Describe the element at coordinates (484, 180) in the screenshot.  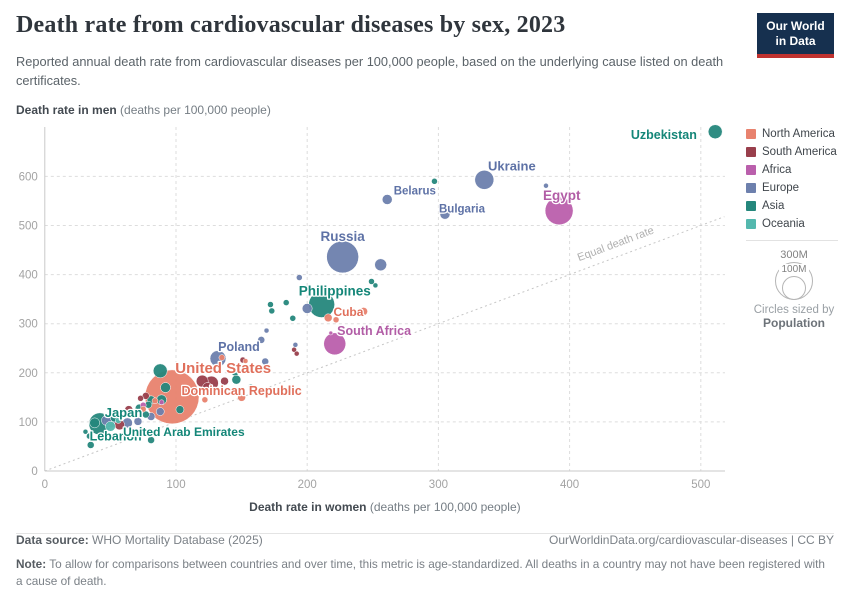
I see `data-point-ukraine` at that location.